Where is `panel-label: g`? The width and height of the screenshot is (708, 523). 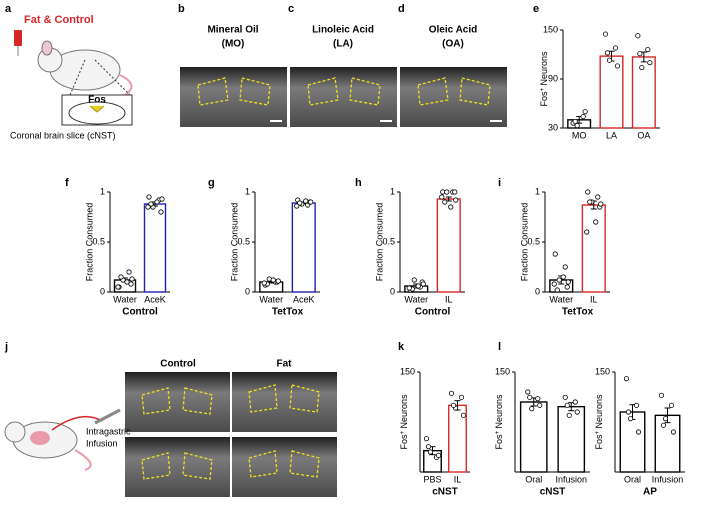 panel-label: g is located at coordinates (211, 183).